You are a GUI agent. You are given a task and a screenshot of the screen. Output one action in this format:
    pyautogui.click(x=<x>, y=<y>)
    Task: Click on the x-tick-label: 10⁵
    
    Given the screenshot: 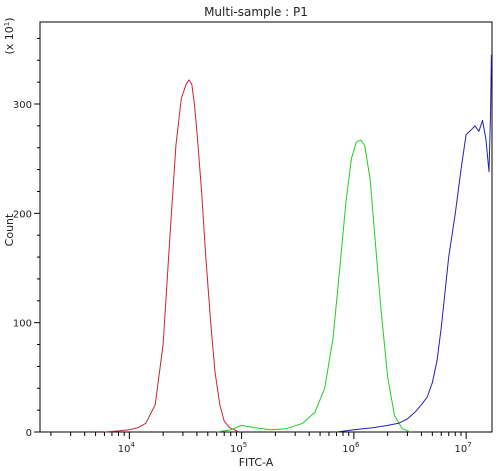 What is the action you would take?
    pyautogui.click(x=238, y=448)
    